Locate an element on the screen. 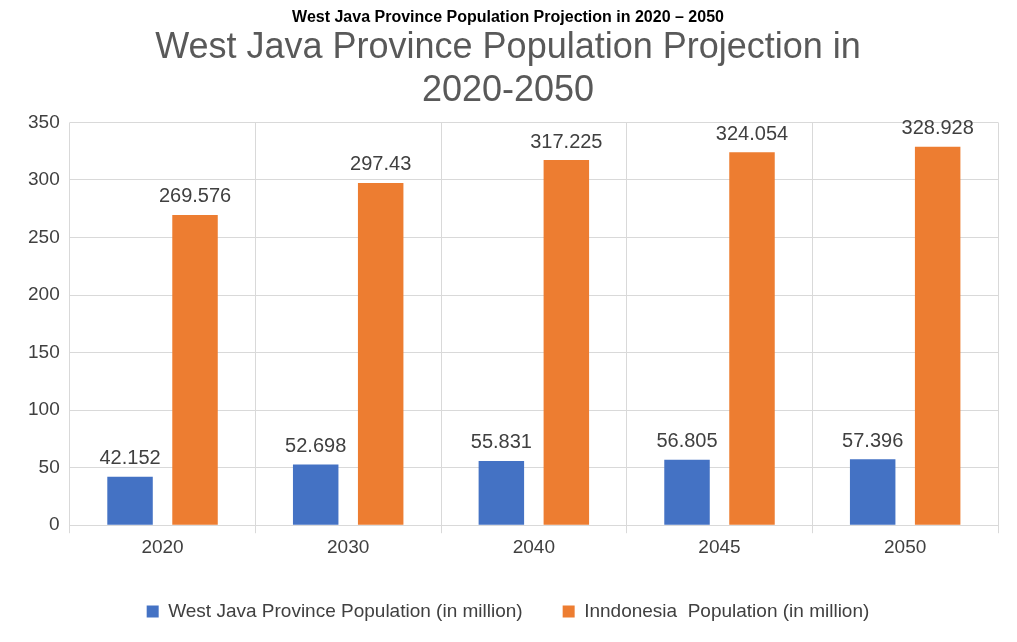  data-label: 55.831 is located at coordinates (501, 441).